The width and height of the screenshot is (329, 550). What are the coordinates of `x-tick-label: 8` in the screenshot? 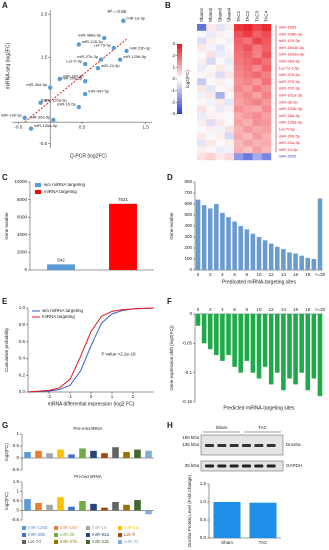 It's located at (247, 309).